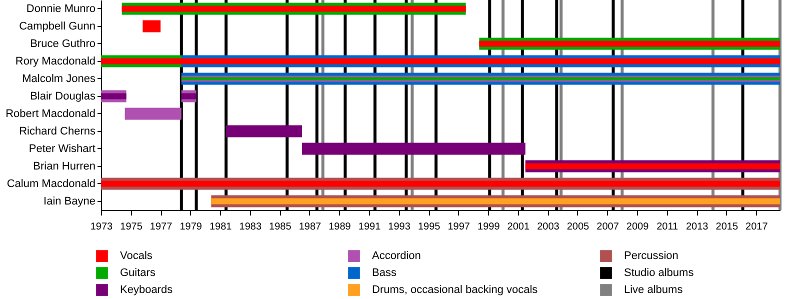  What do you see at coordinates (399, 227) in the screenshot?
I see `x-tick-label: 1993` at bounding box center [399, 227].